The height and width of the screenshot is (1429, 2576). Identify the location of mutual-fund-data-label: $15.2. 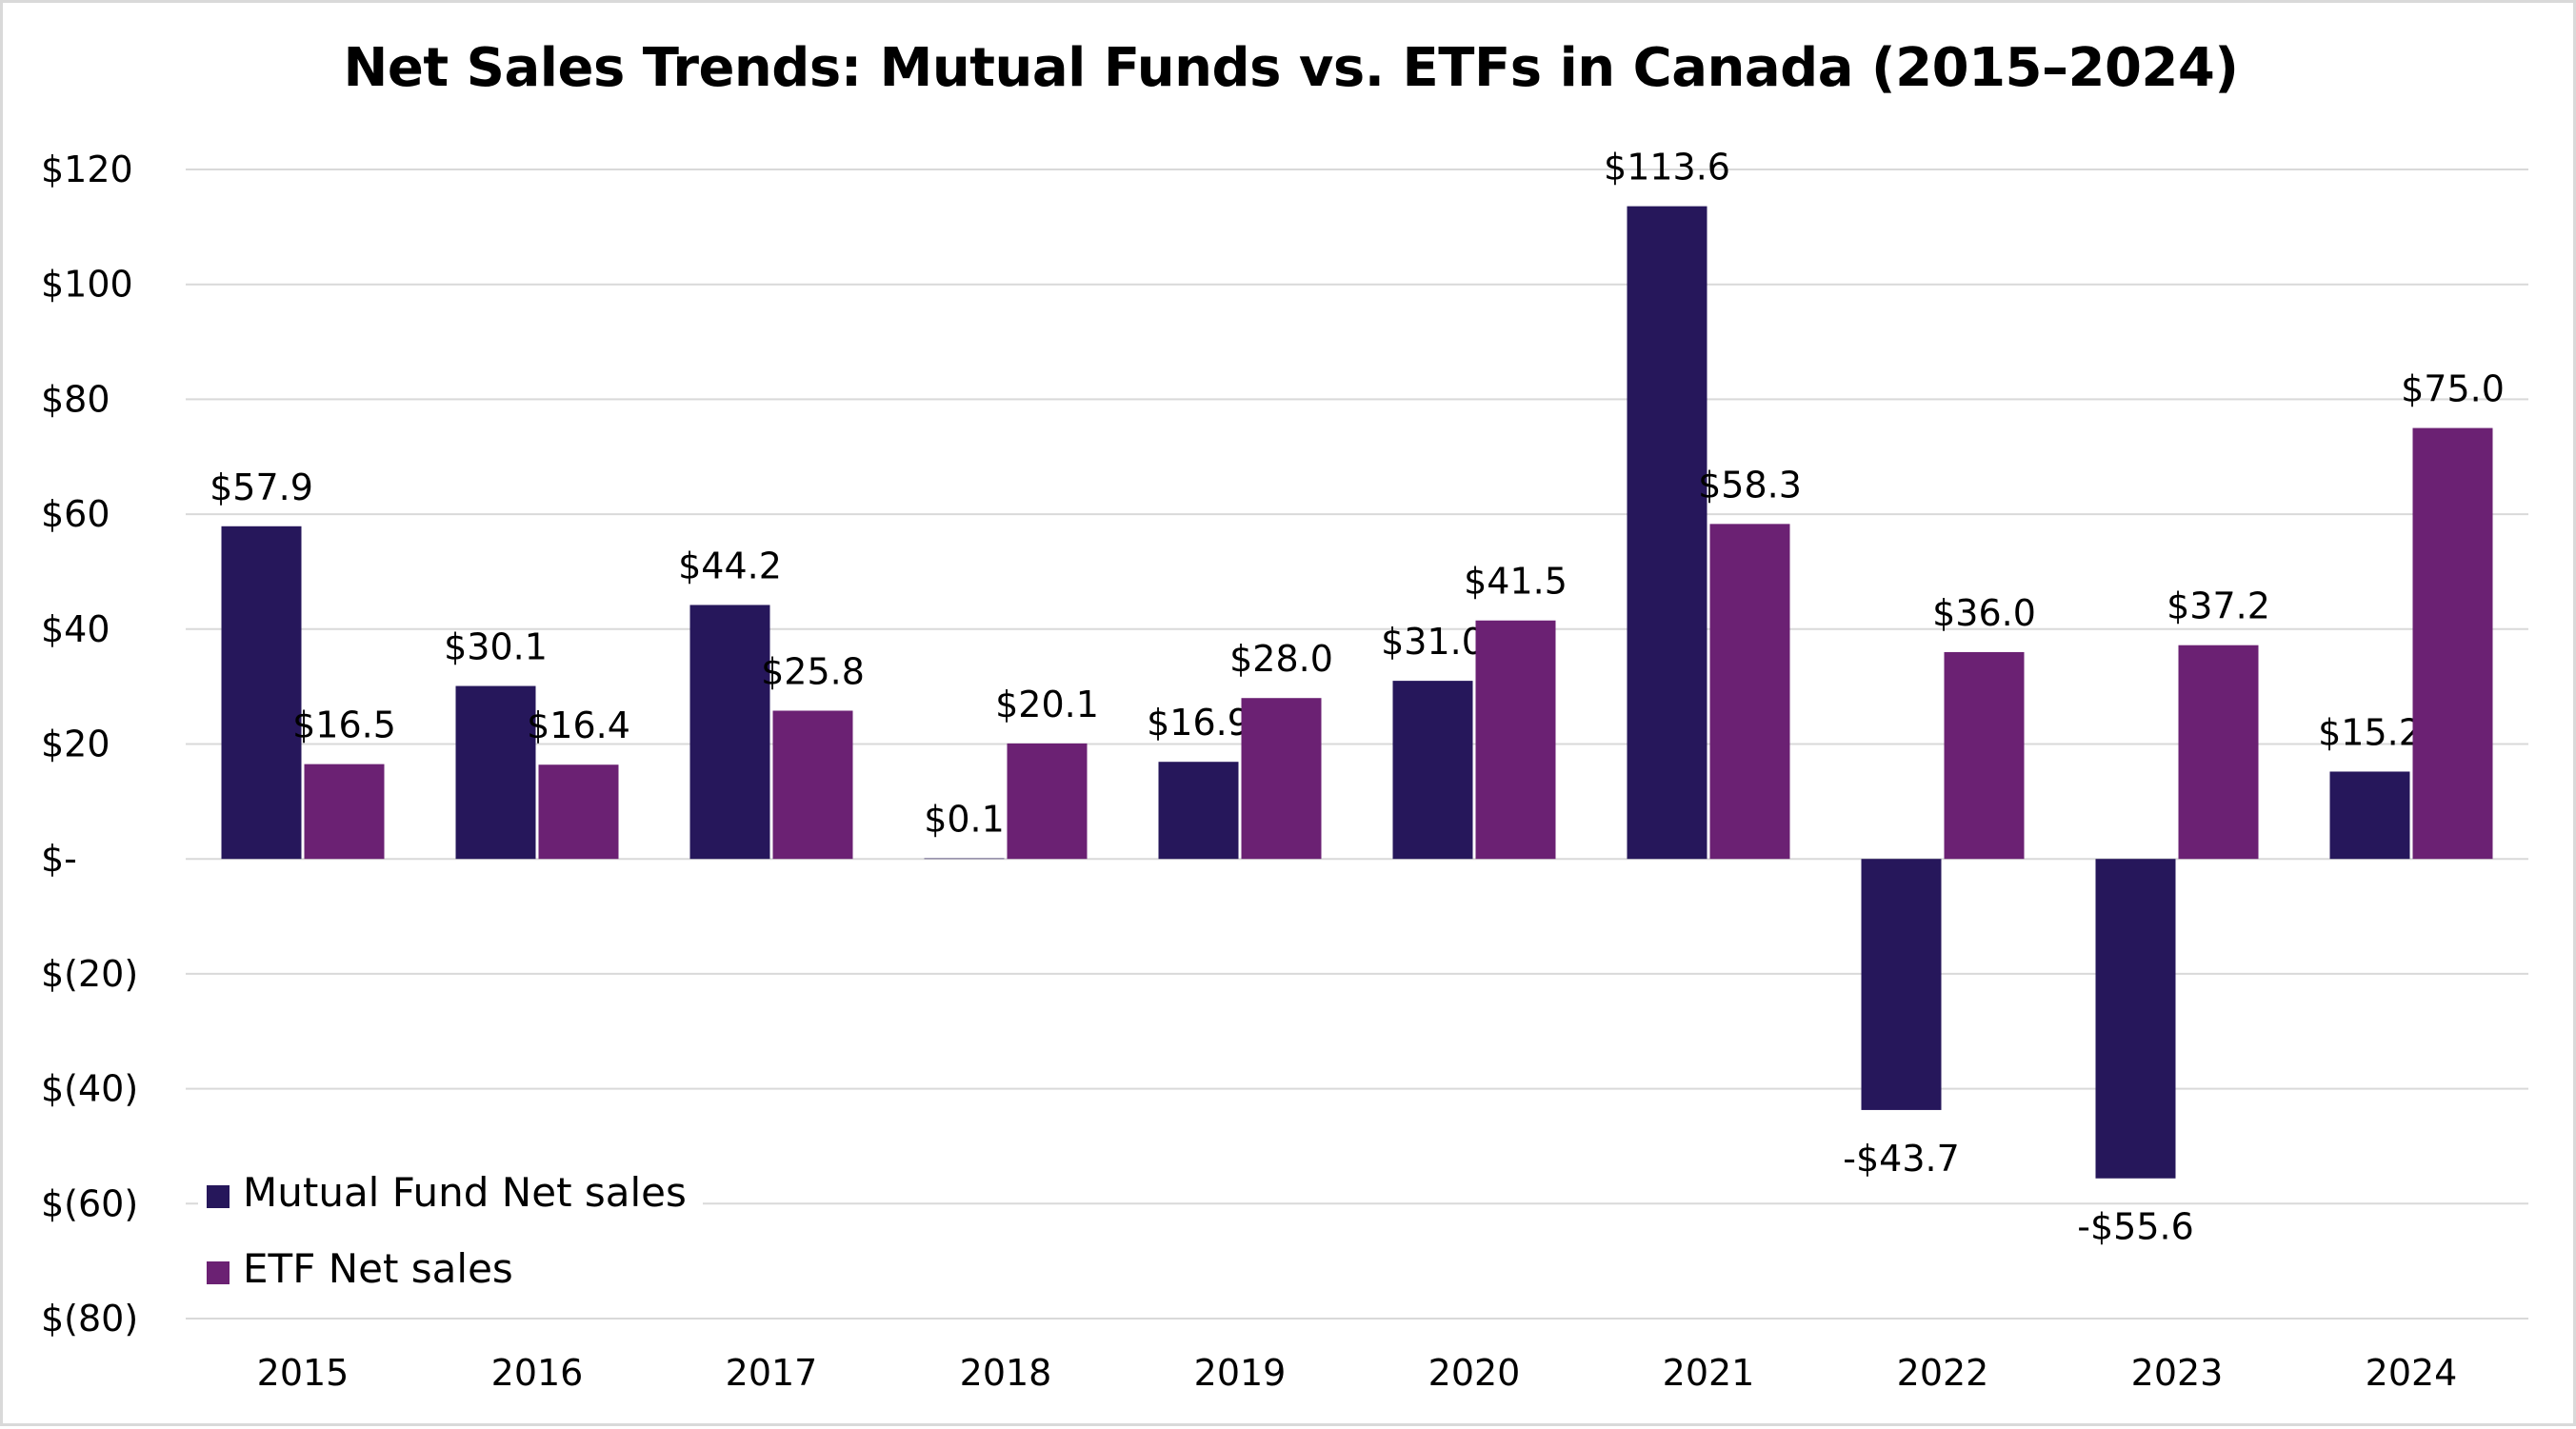
(2370, 732).